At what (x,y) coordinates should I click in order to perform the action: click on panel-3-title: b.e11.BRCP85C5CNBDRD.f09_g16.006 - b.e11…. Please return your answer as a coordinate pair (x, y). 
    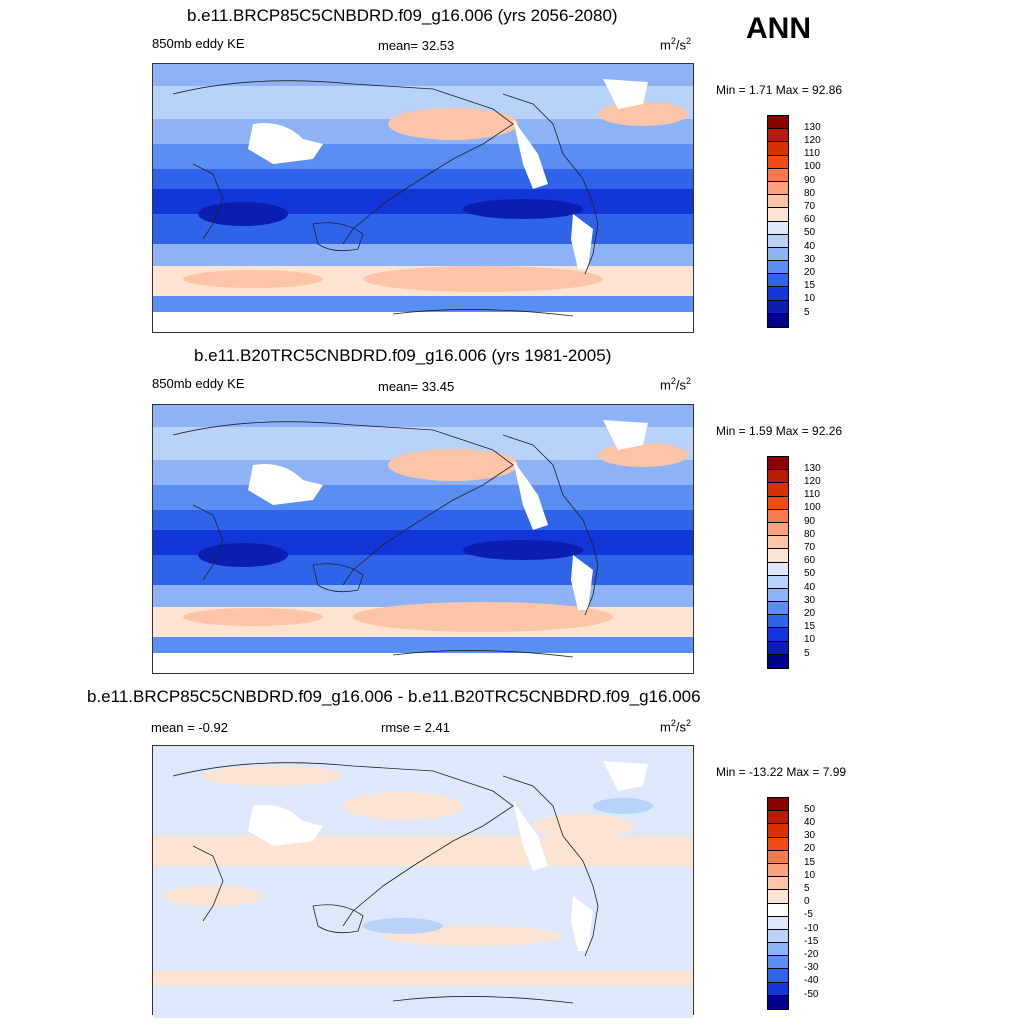
    Looking at the image, I should click on (394, 696).